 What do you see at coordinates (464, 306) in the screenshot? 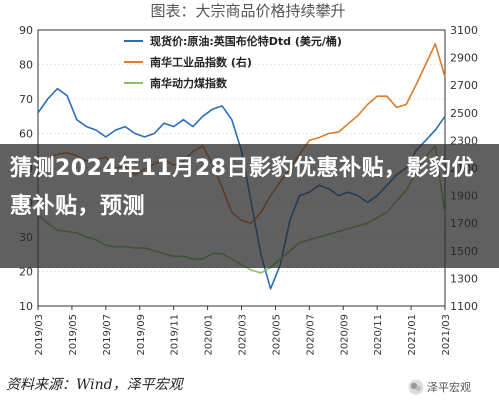
I see `right-tick-label: 1100` at bounding box center [464, 306].